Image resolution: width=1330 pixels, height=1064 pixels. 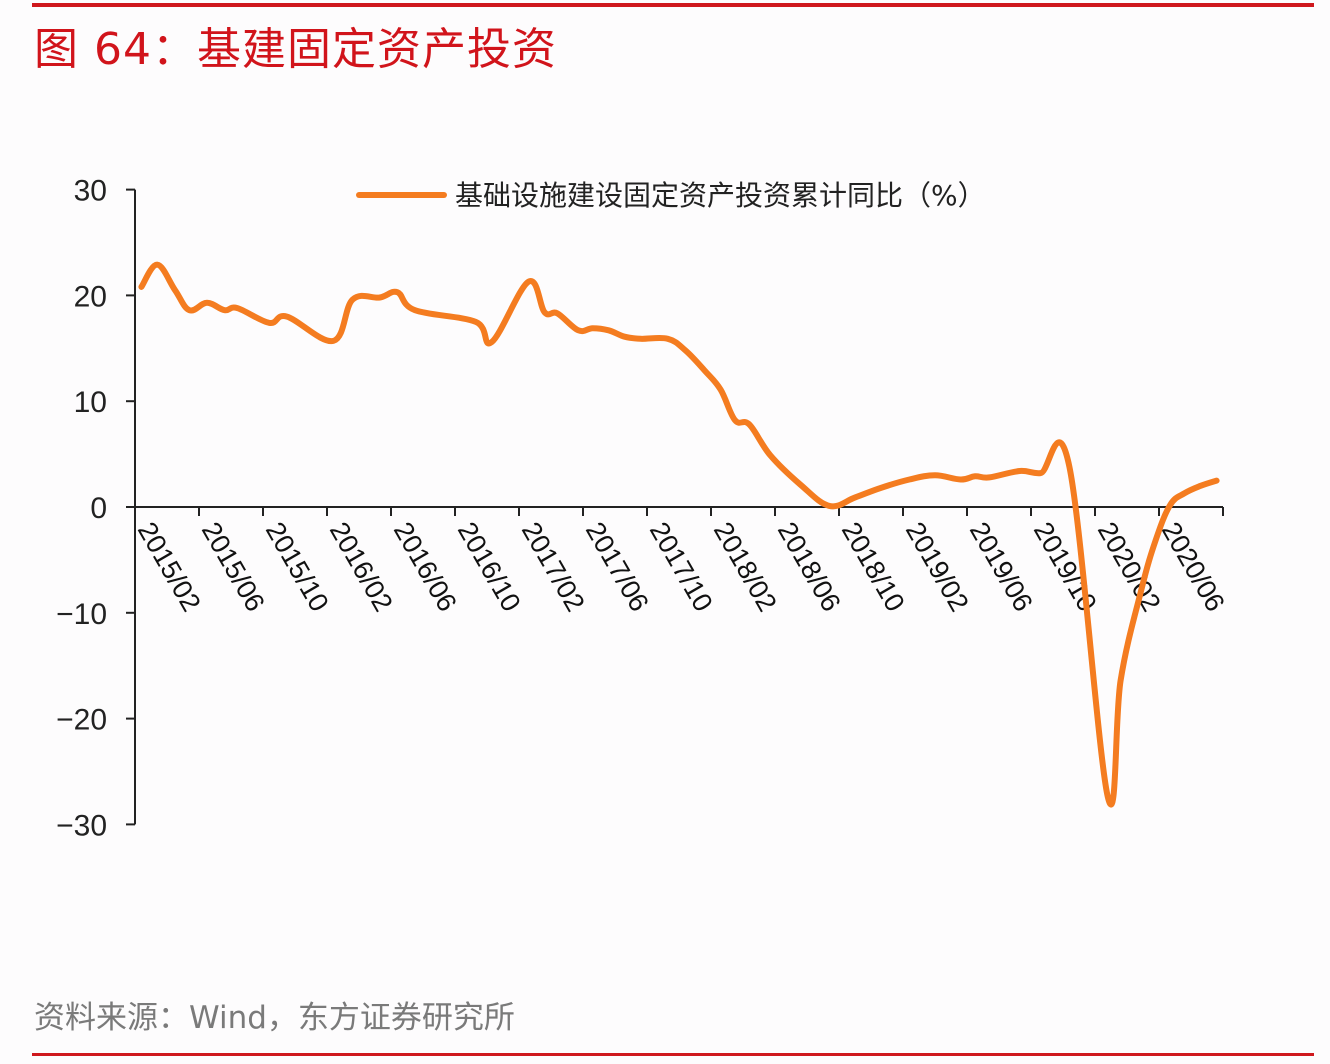 I want to click on x-tick-label: 2017/06, so click(x=617, y=567).